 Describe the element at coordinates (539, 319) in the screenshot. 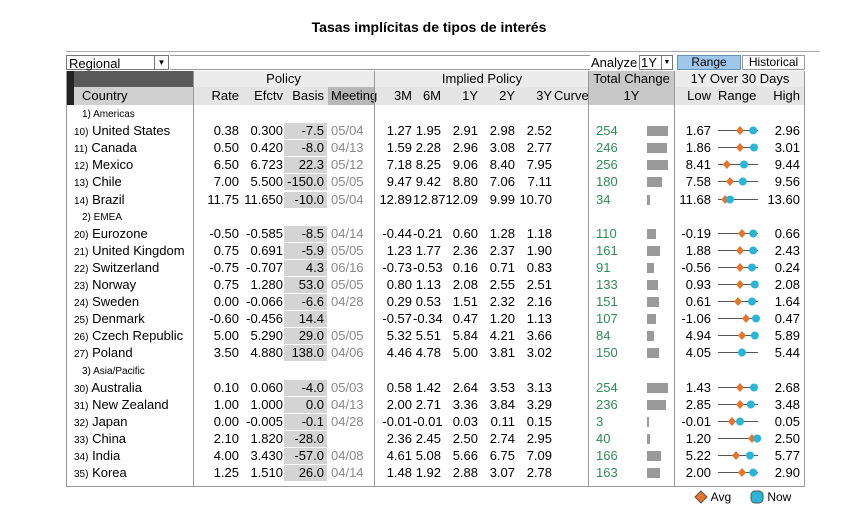

I see `y3-cell: 1.13` at that location.